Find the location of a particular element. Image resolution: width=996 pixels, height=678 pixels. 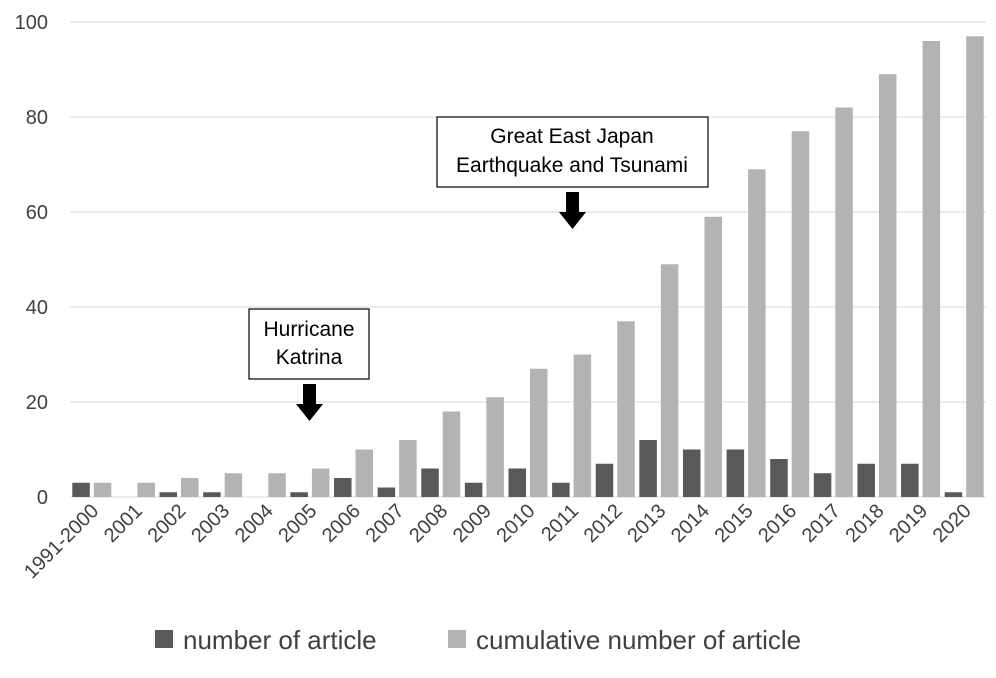

x-tick-label: 2012 is located at coordinates (603, 523).